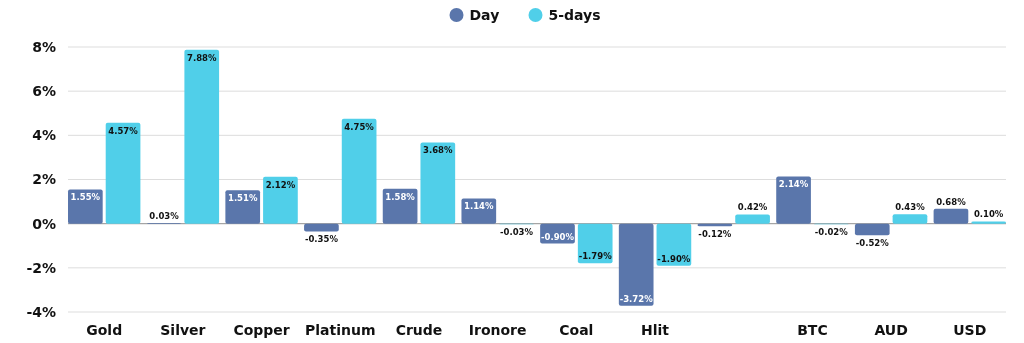 The width and height of the screenshot is (1024, 343). What do you see at coordinates (85, 197) in the screenshot?
I see `data-label: 1.55%` at bounding box center [85, 197].